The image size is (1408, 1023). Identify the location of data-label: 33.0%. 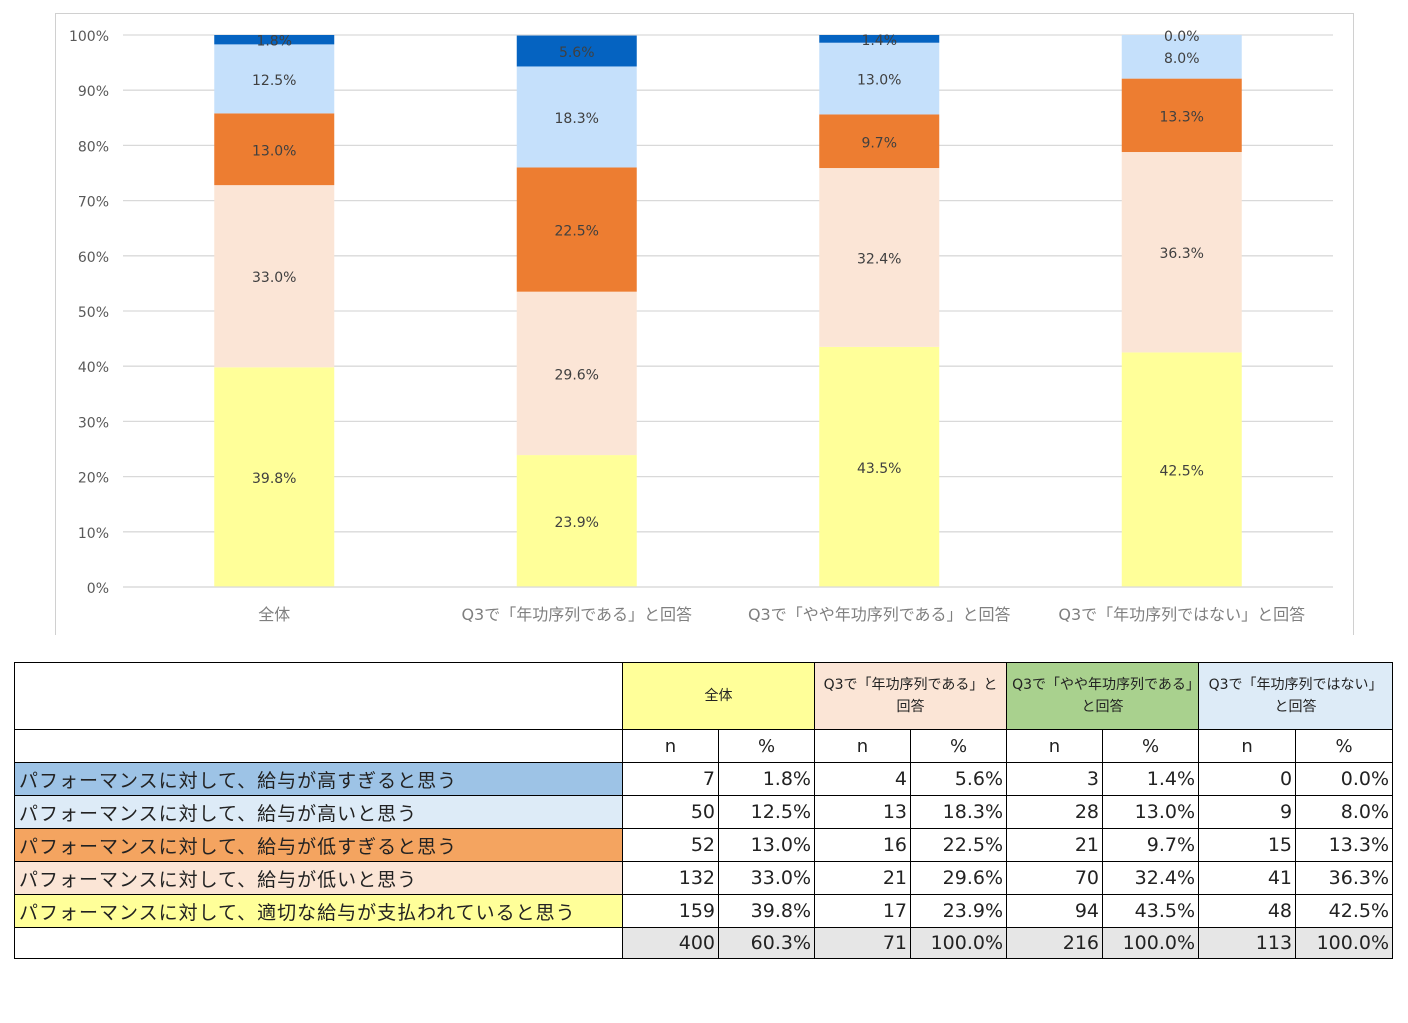
(274, 278).